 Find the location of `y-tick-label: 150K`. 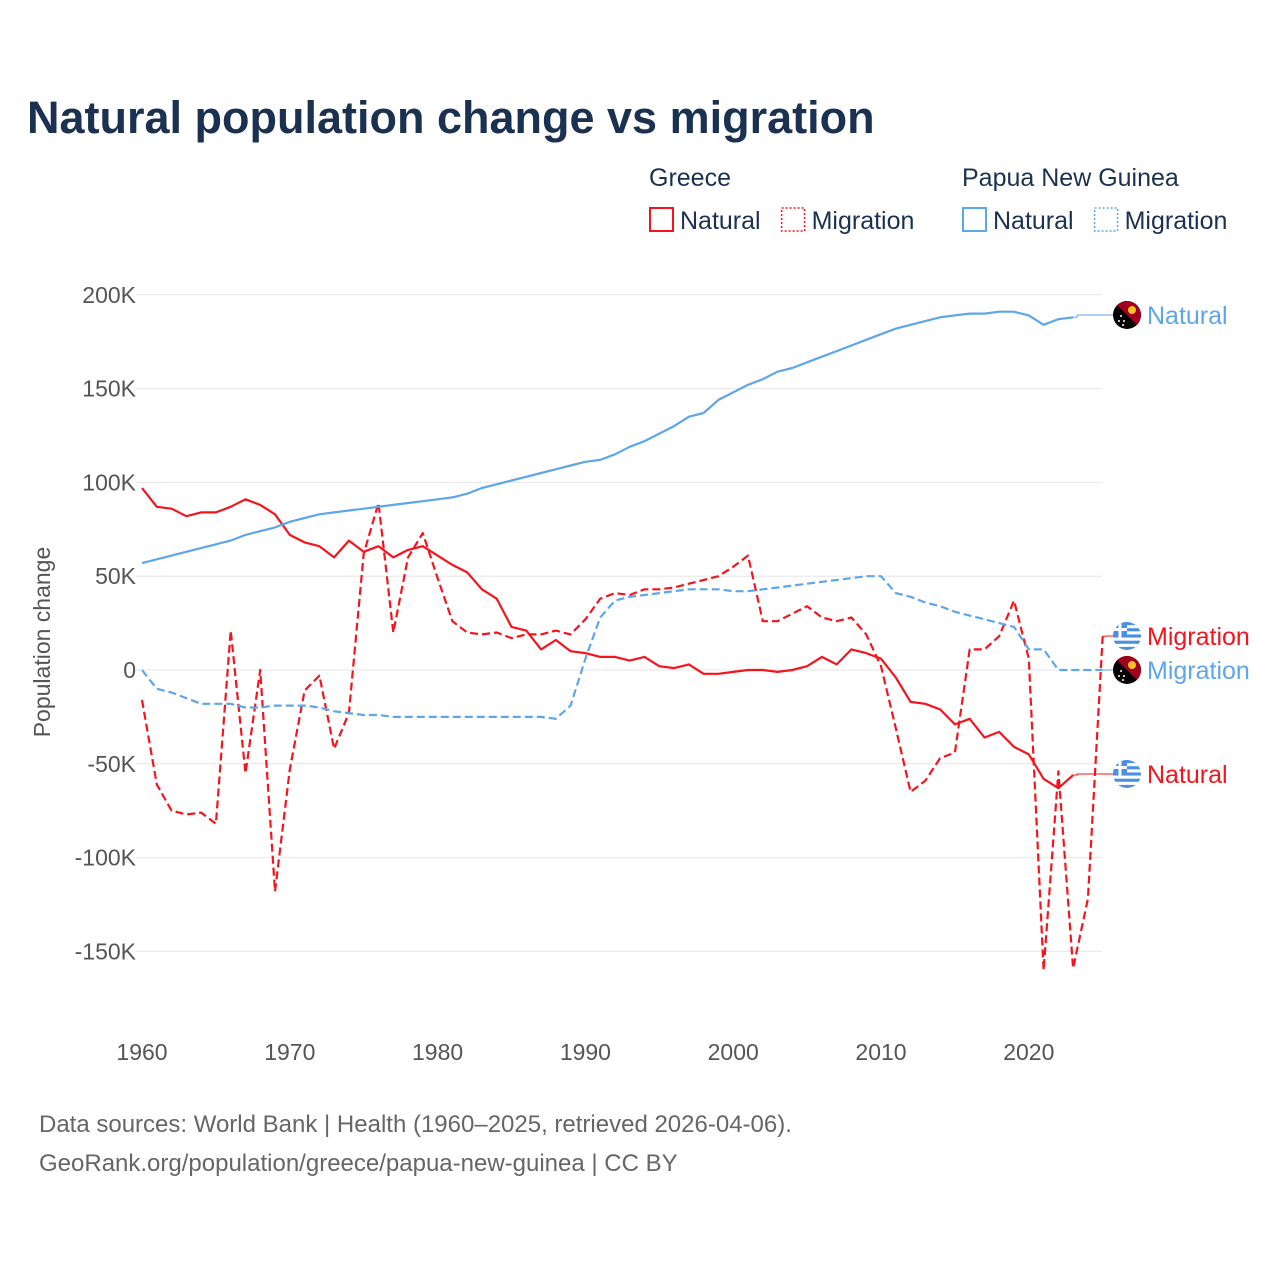

y-tick-label: 150K is located at coordinates (109, 389).